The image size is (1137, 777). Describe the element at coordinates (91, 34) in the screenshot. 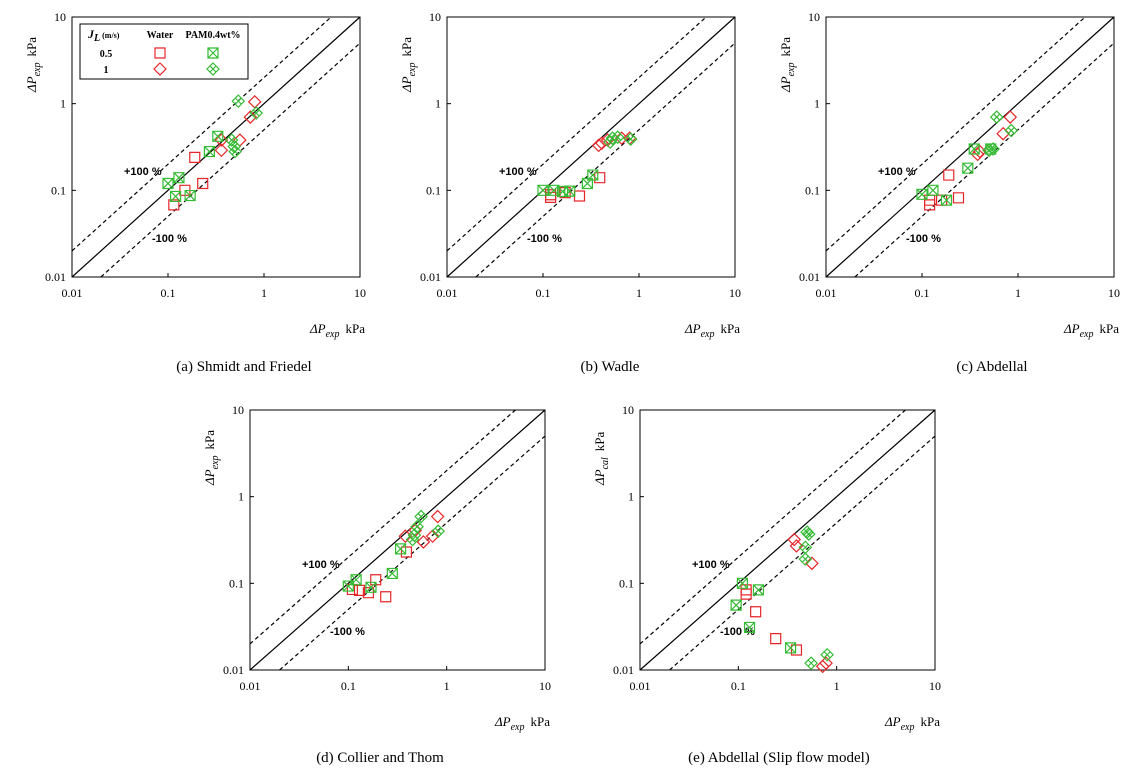

I see `legend-title-symbol: J` at that location.